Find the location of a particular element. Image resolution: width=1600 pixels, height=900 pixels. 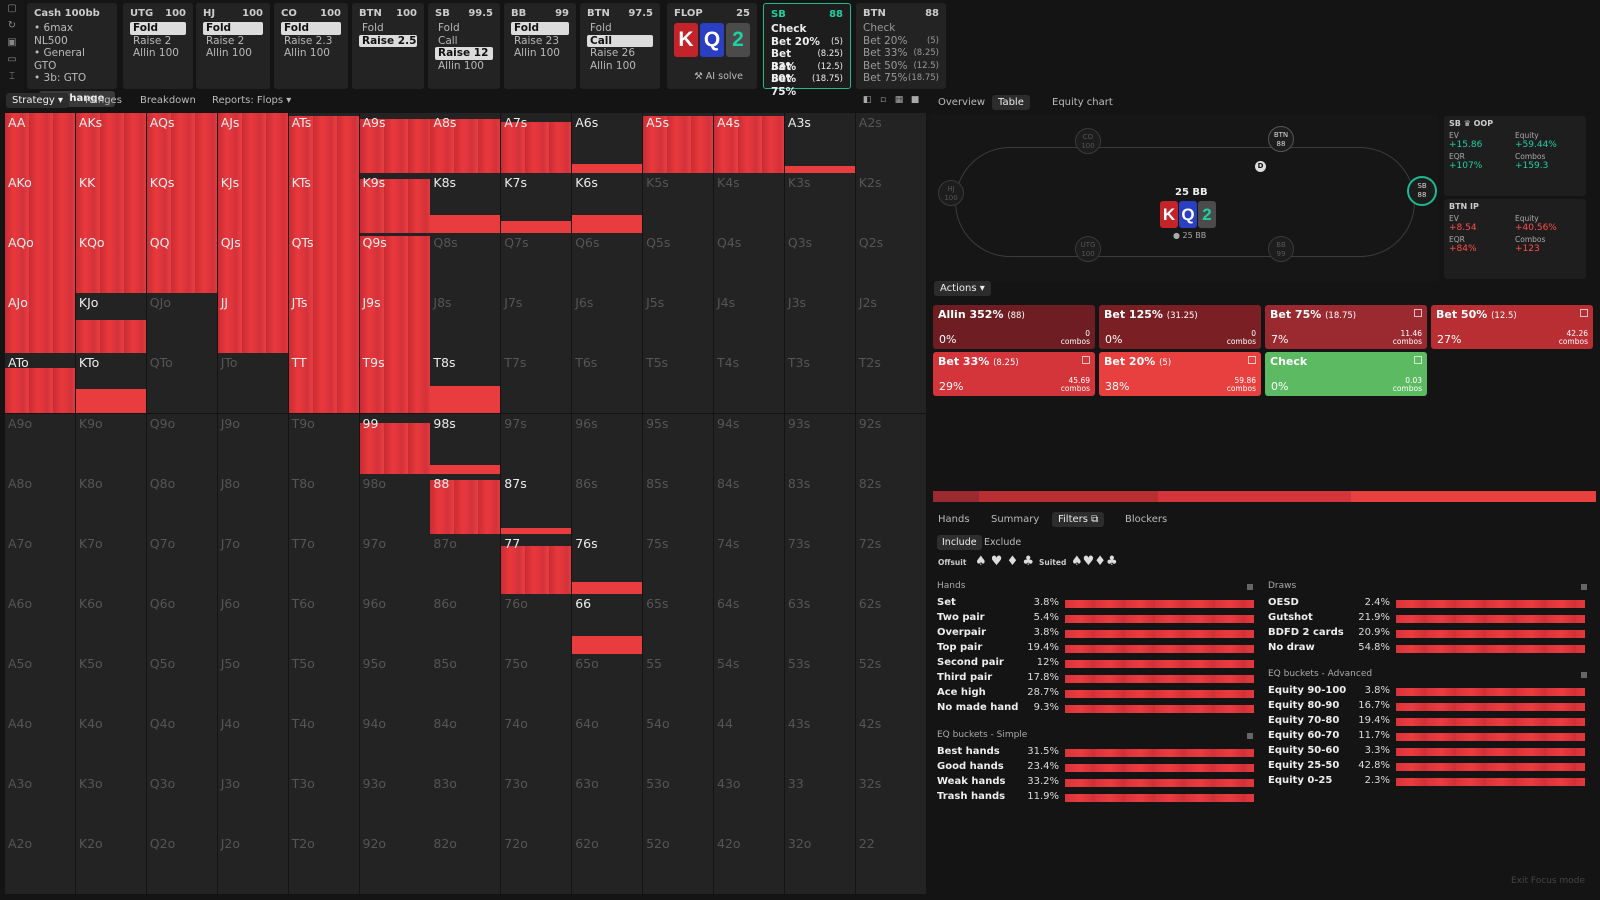

hand-cell: 32s is located at coordinates (890, 804).